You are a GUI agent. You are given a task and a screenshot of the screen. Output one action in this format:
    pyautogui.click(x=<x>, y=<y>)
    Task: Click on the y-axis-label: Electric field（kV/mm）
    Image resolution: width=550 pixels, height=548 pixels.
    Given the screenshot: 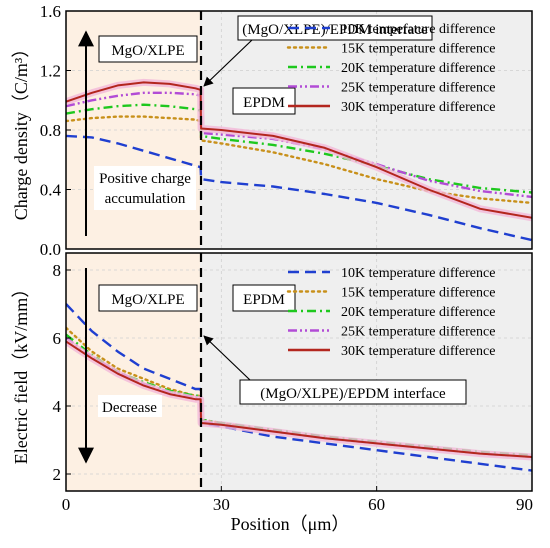 What is the action you would take?
    pyautogui.click(x=21, y=372)
    